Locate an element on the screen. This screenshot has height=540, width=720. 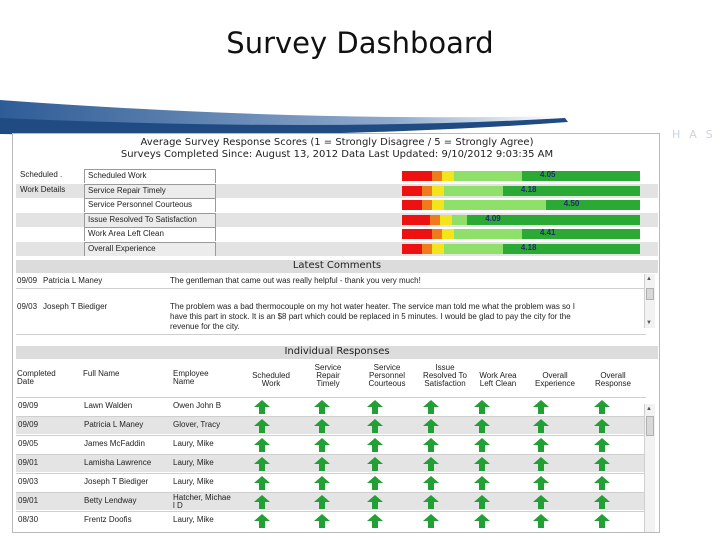
score-value: 4.50 is located at coordinates (571, 204).